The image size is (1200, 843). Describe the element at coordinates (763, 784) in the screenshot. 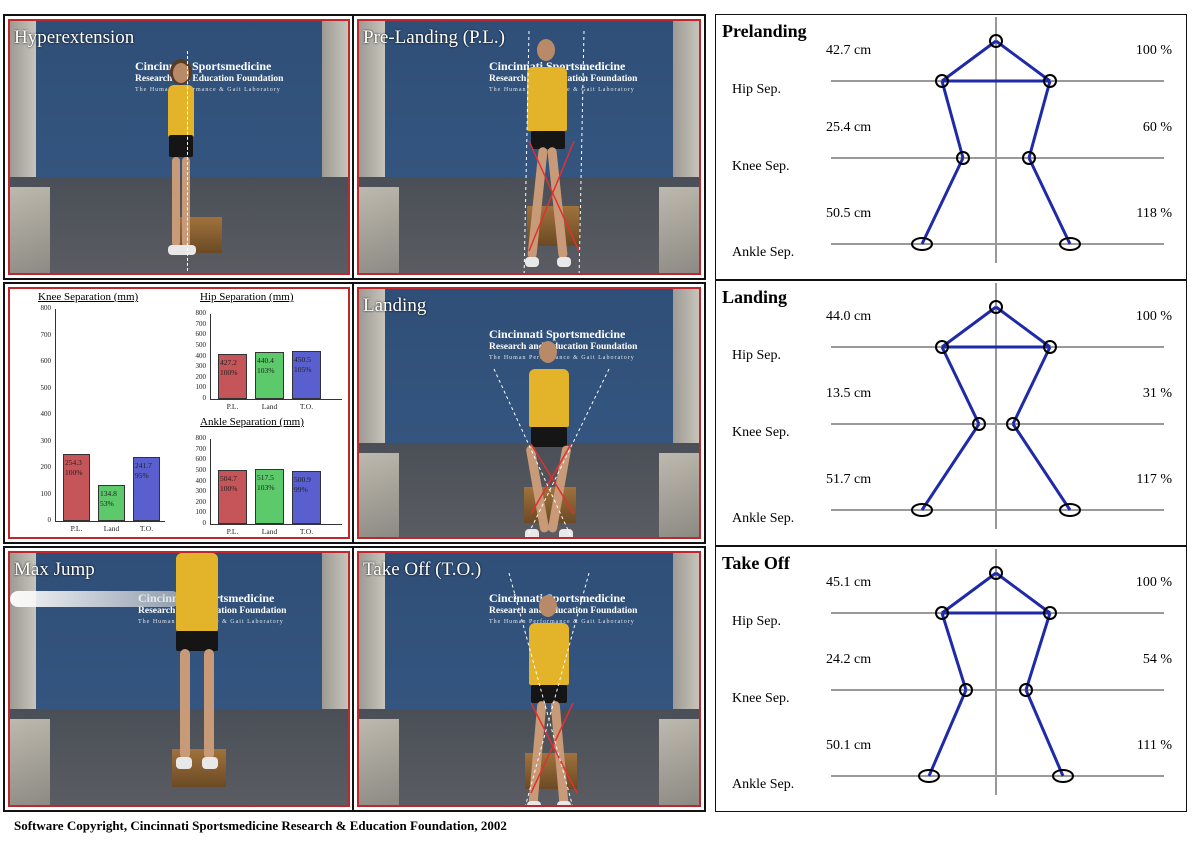

I see `ankle-sep-label: Ankle Sep.` at that location.